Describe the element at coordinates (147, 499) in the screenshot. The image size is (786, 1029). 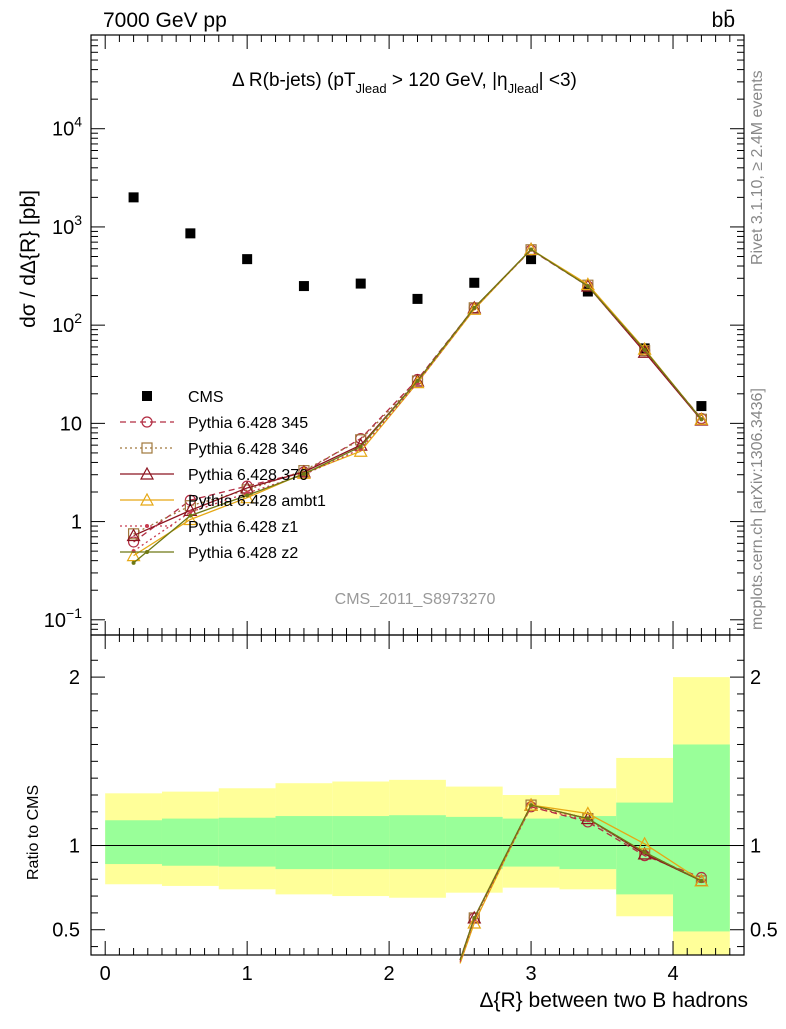
I see `legend-marker-pythia-6-428-ambt1` at that location.